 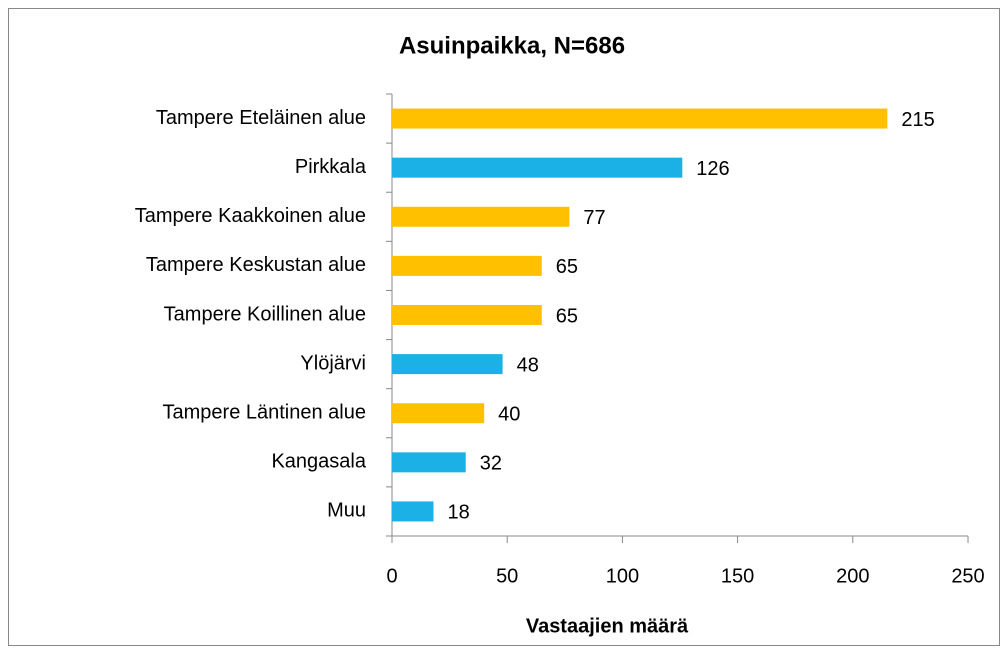 I want to click on data-label: 77, so click(x=594, y=218).